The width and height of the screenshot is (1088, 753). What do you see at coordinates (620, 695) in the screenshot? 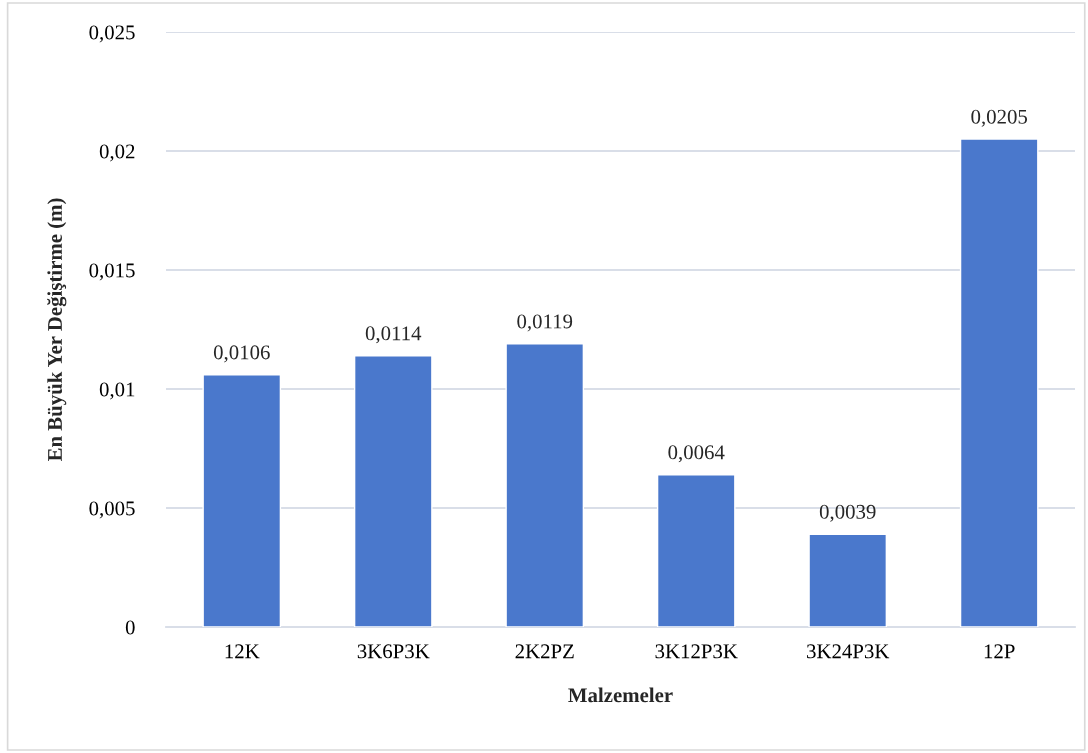
I see `x-axis-title: Malzemeler` at bounding box center [620, 695].